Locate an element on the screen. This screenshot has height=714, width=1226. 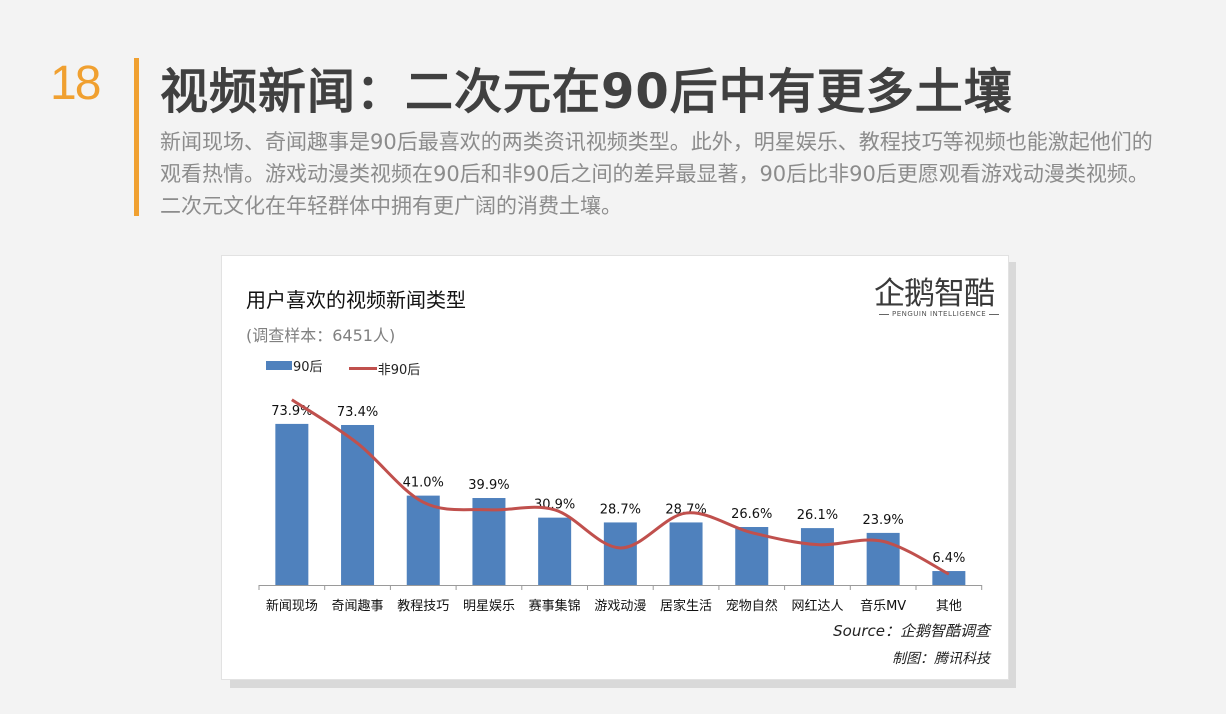
chart-title: 用户喜欢的视频新闻类型 is located at coordinates (356, 300).